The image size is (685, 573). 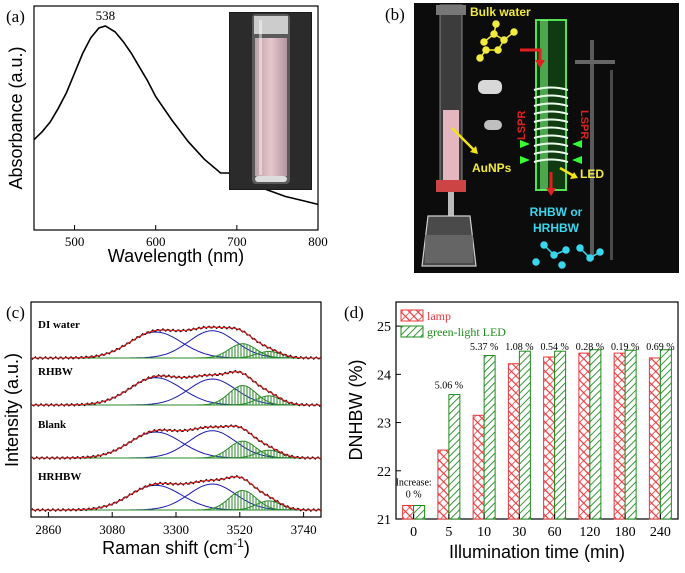 I want to click on c-x-tick-label: 3300, so click(x=176, y=529).